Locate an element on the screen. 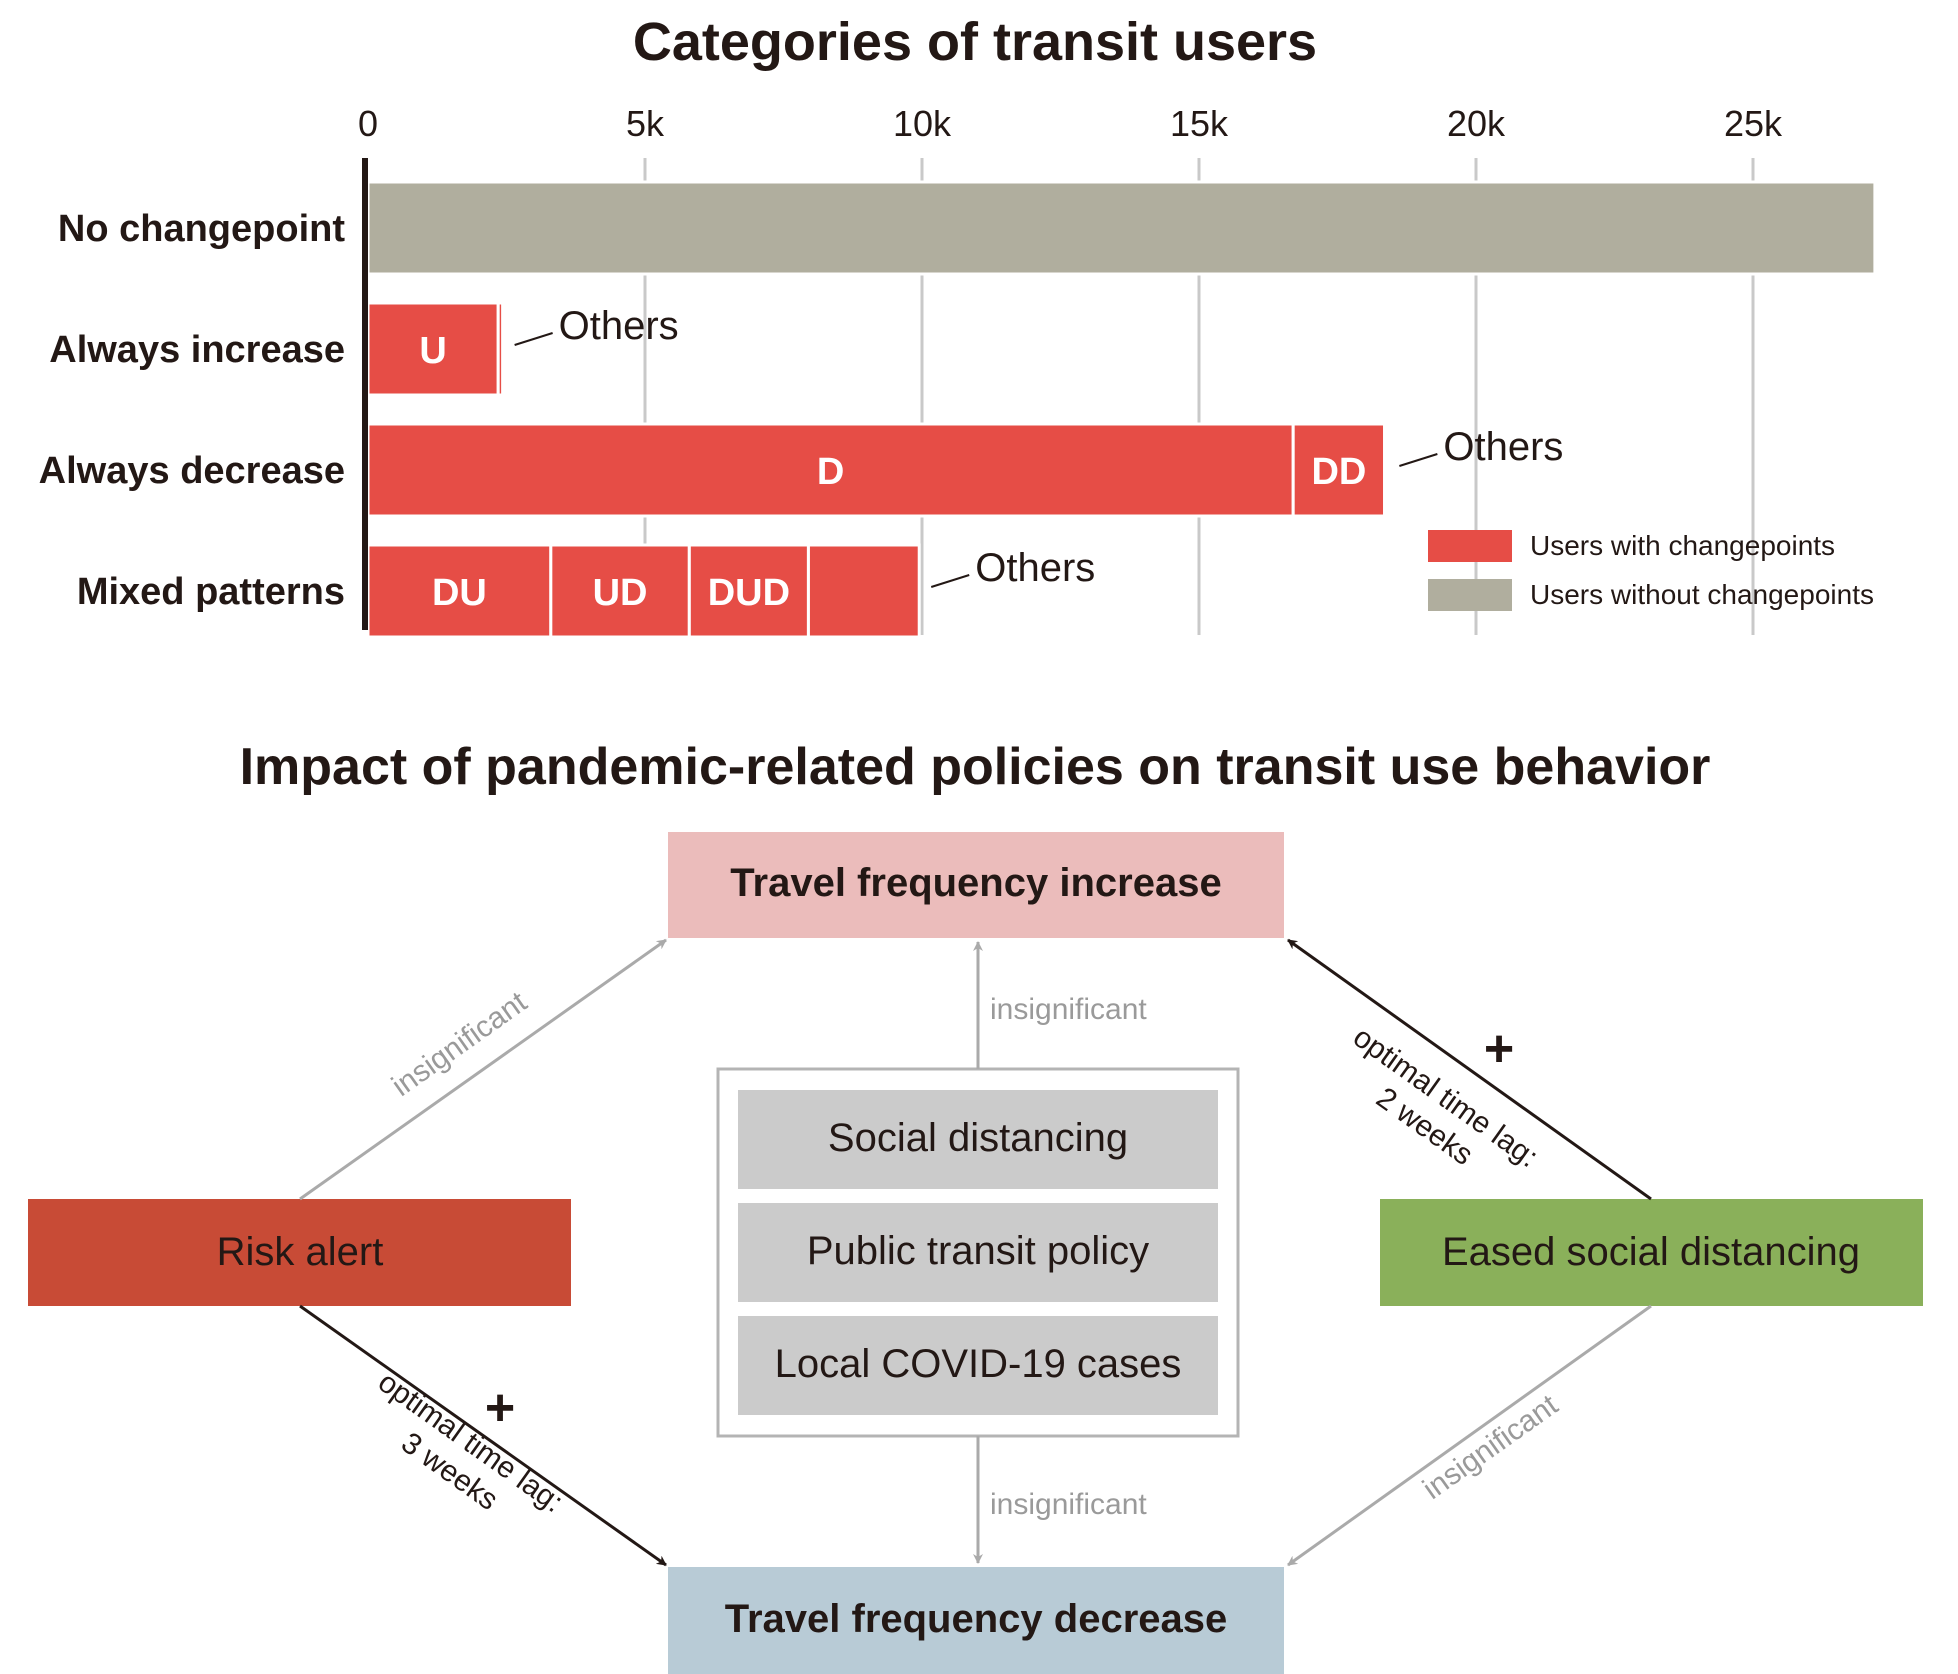  edge-eased-to-increase-sign: + is located at coordinates (1499, 1049).